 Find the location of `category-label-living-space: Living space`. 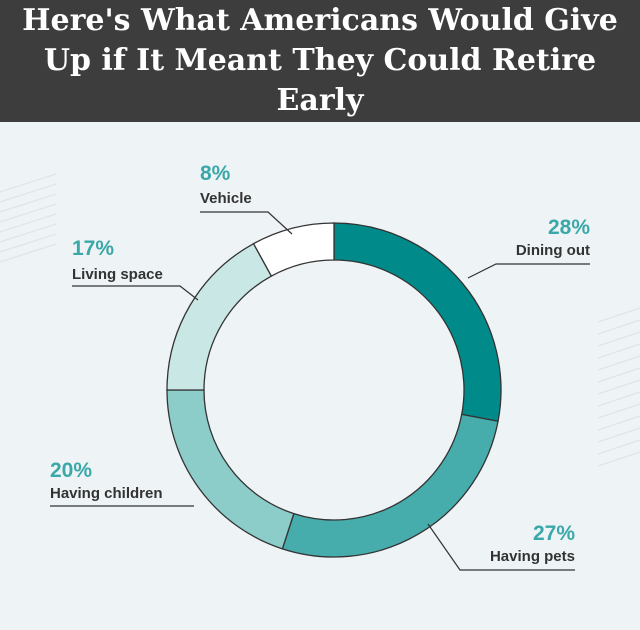

category-label-living-space: Living space is located at coordinates (117, 274).